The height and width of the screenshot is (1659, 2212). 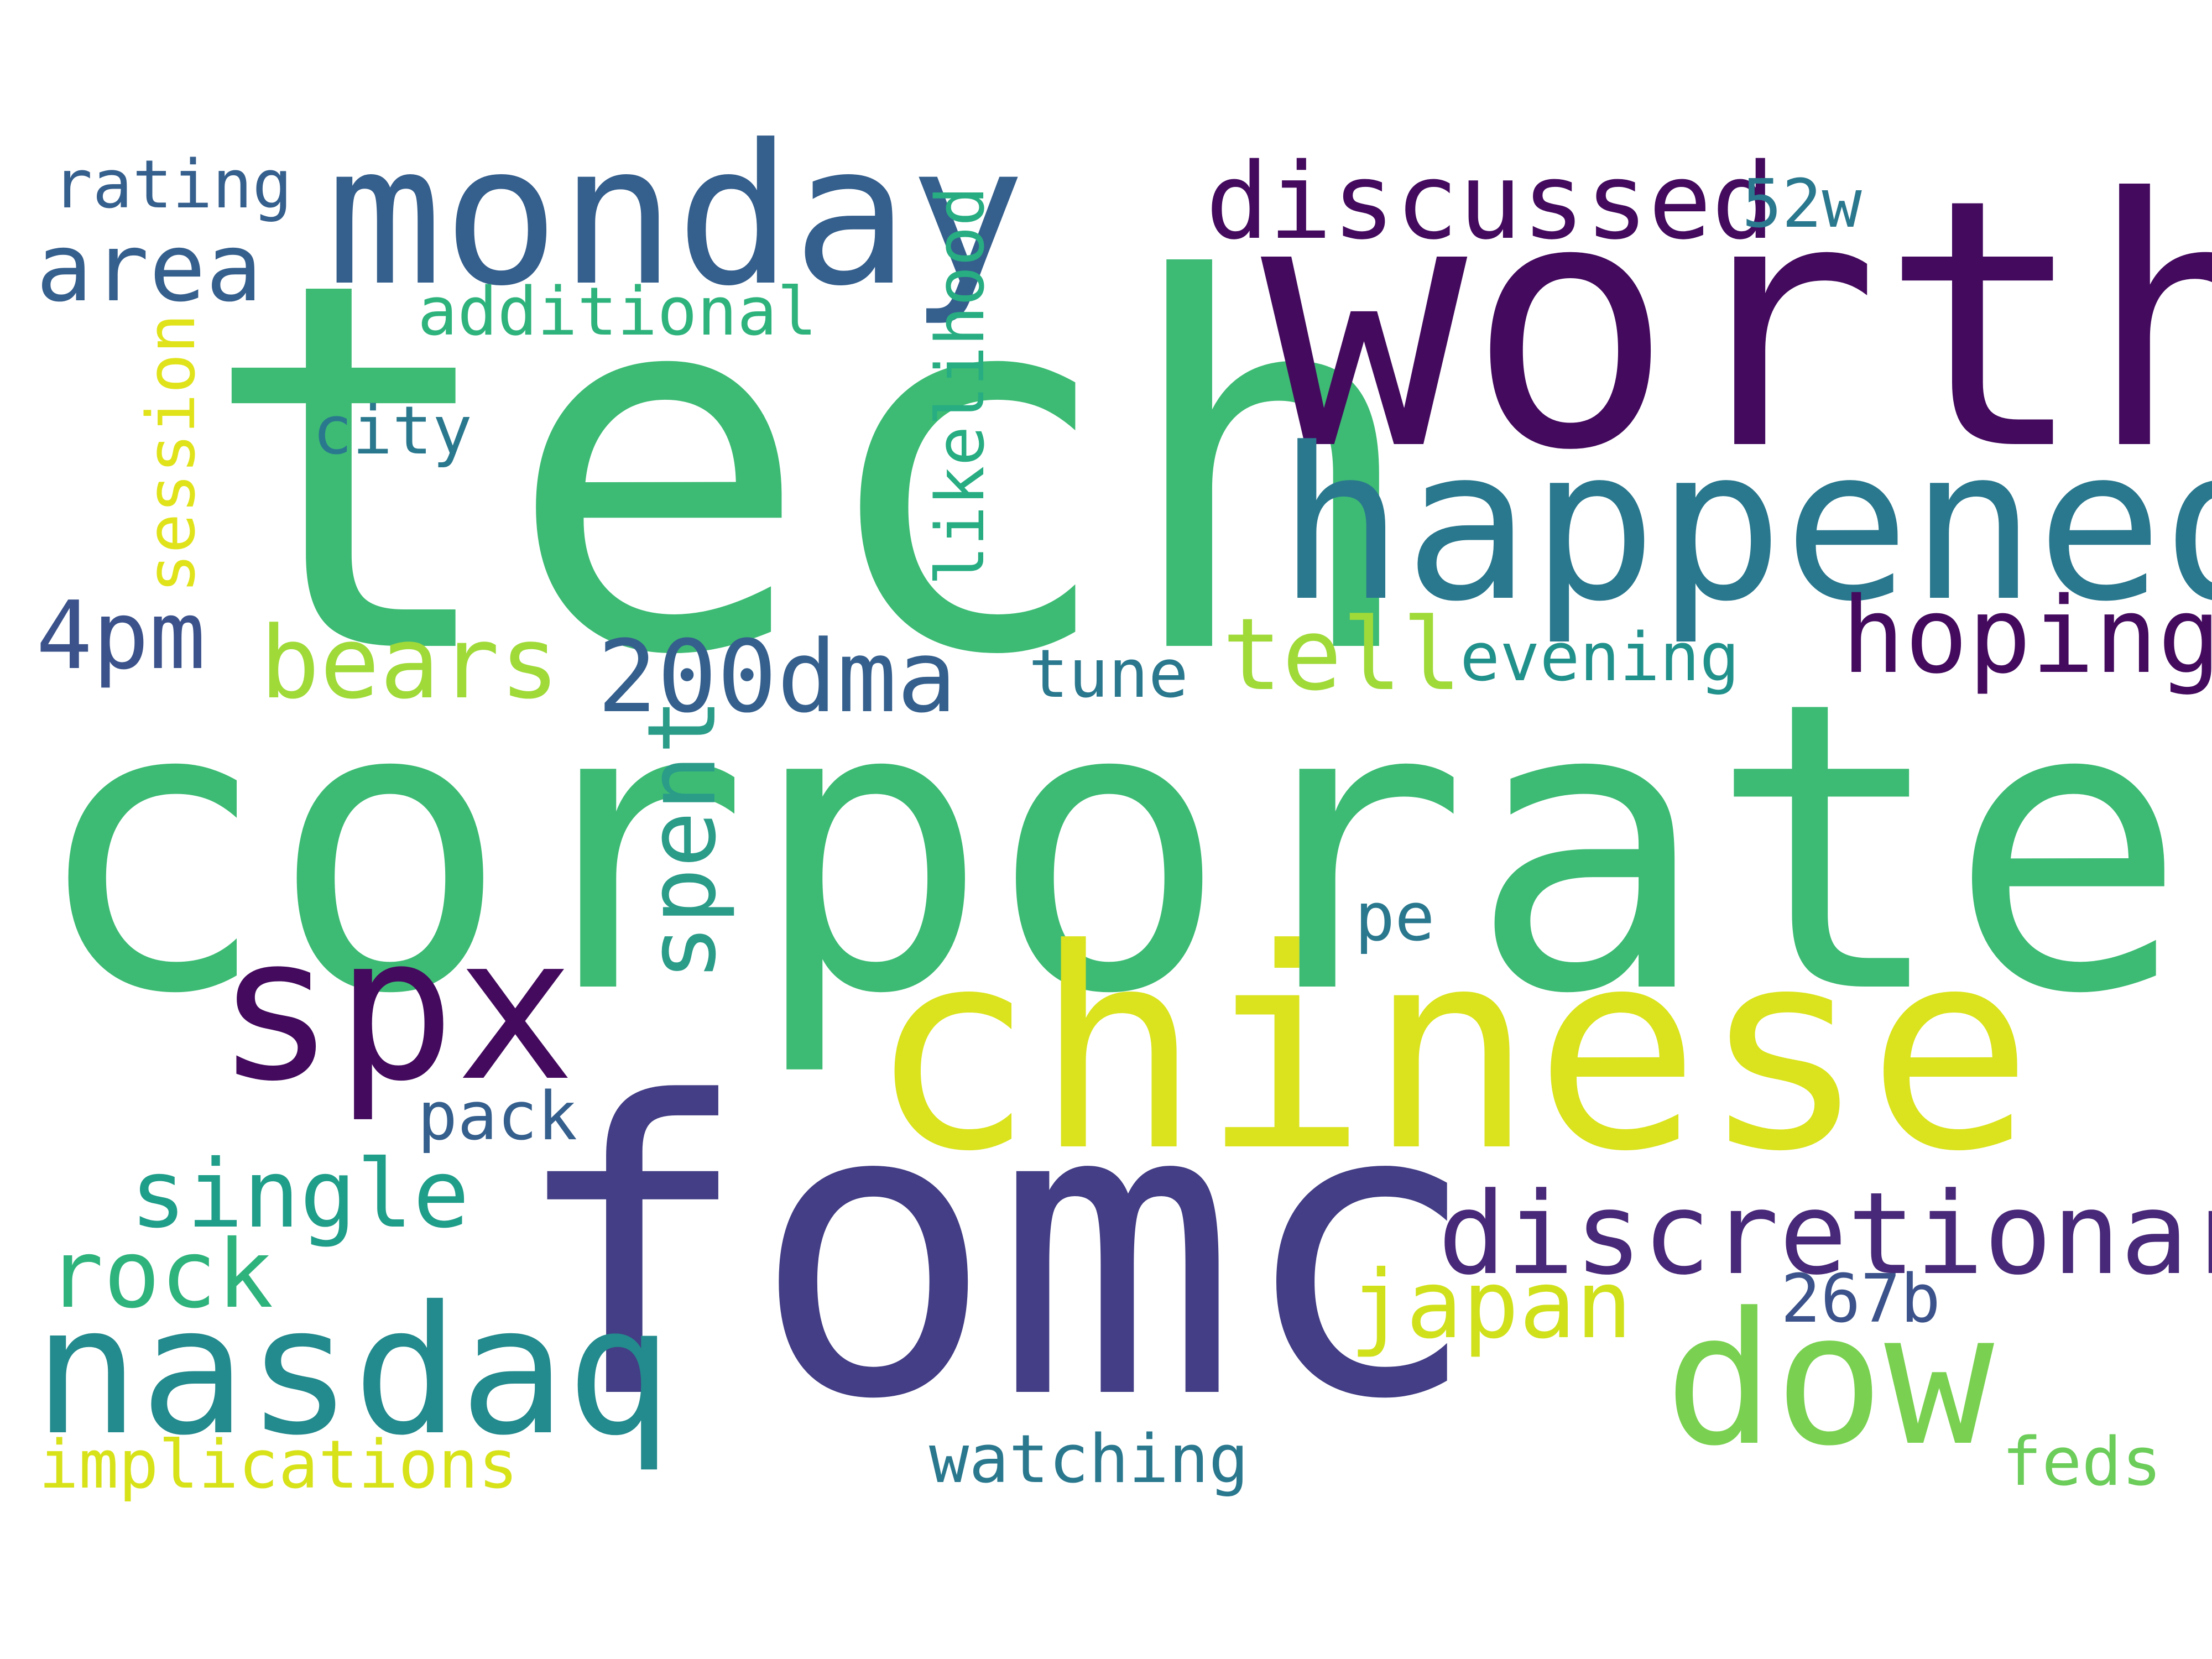 I want to click on word-discretionary: discretionary, so click(x=1825, y=1234).